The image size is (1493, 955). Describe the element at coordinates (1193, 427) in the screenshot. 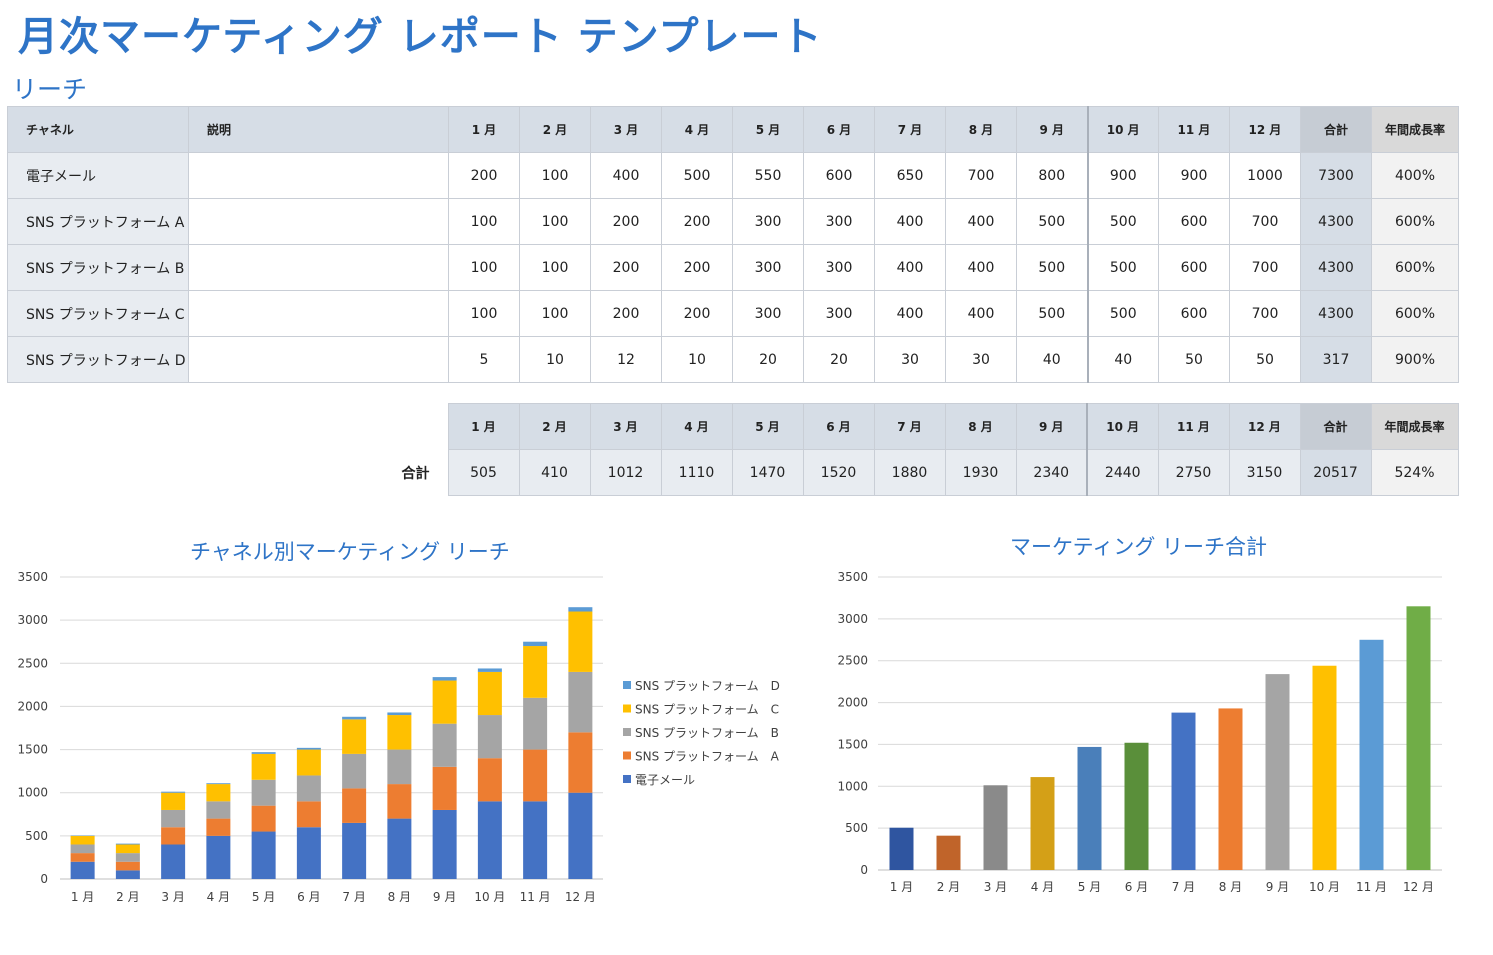

I see `totals-header-month: 11 月` at that location.